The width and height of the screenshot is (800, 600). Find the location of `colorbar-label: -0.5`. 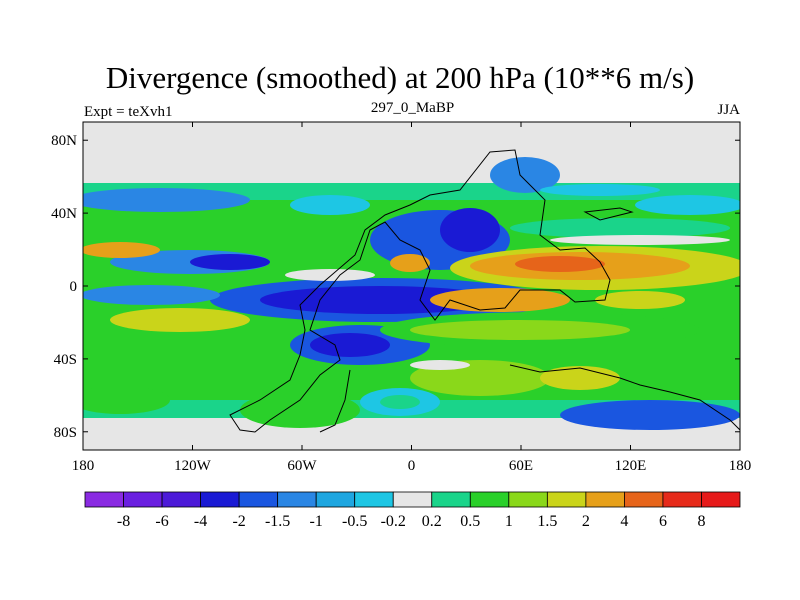

colorbar-label: -0.5 is located at coordinates (354, 521).